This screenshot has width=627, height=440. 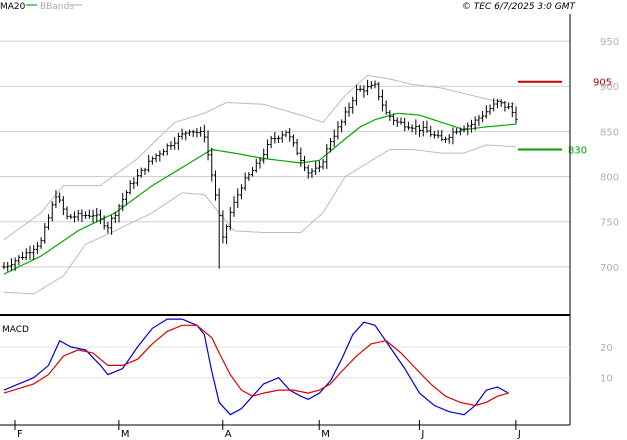 What do you see at coordinates (606, 348) in the screenshot?
I see `macd-y-tick-label: 20` at bounding box center [606, 348].